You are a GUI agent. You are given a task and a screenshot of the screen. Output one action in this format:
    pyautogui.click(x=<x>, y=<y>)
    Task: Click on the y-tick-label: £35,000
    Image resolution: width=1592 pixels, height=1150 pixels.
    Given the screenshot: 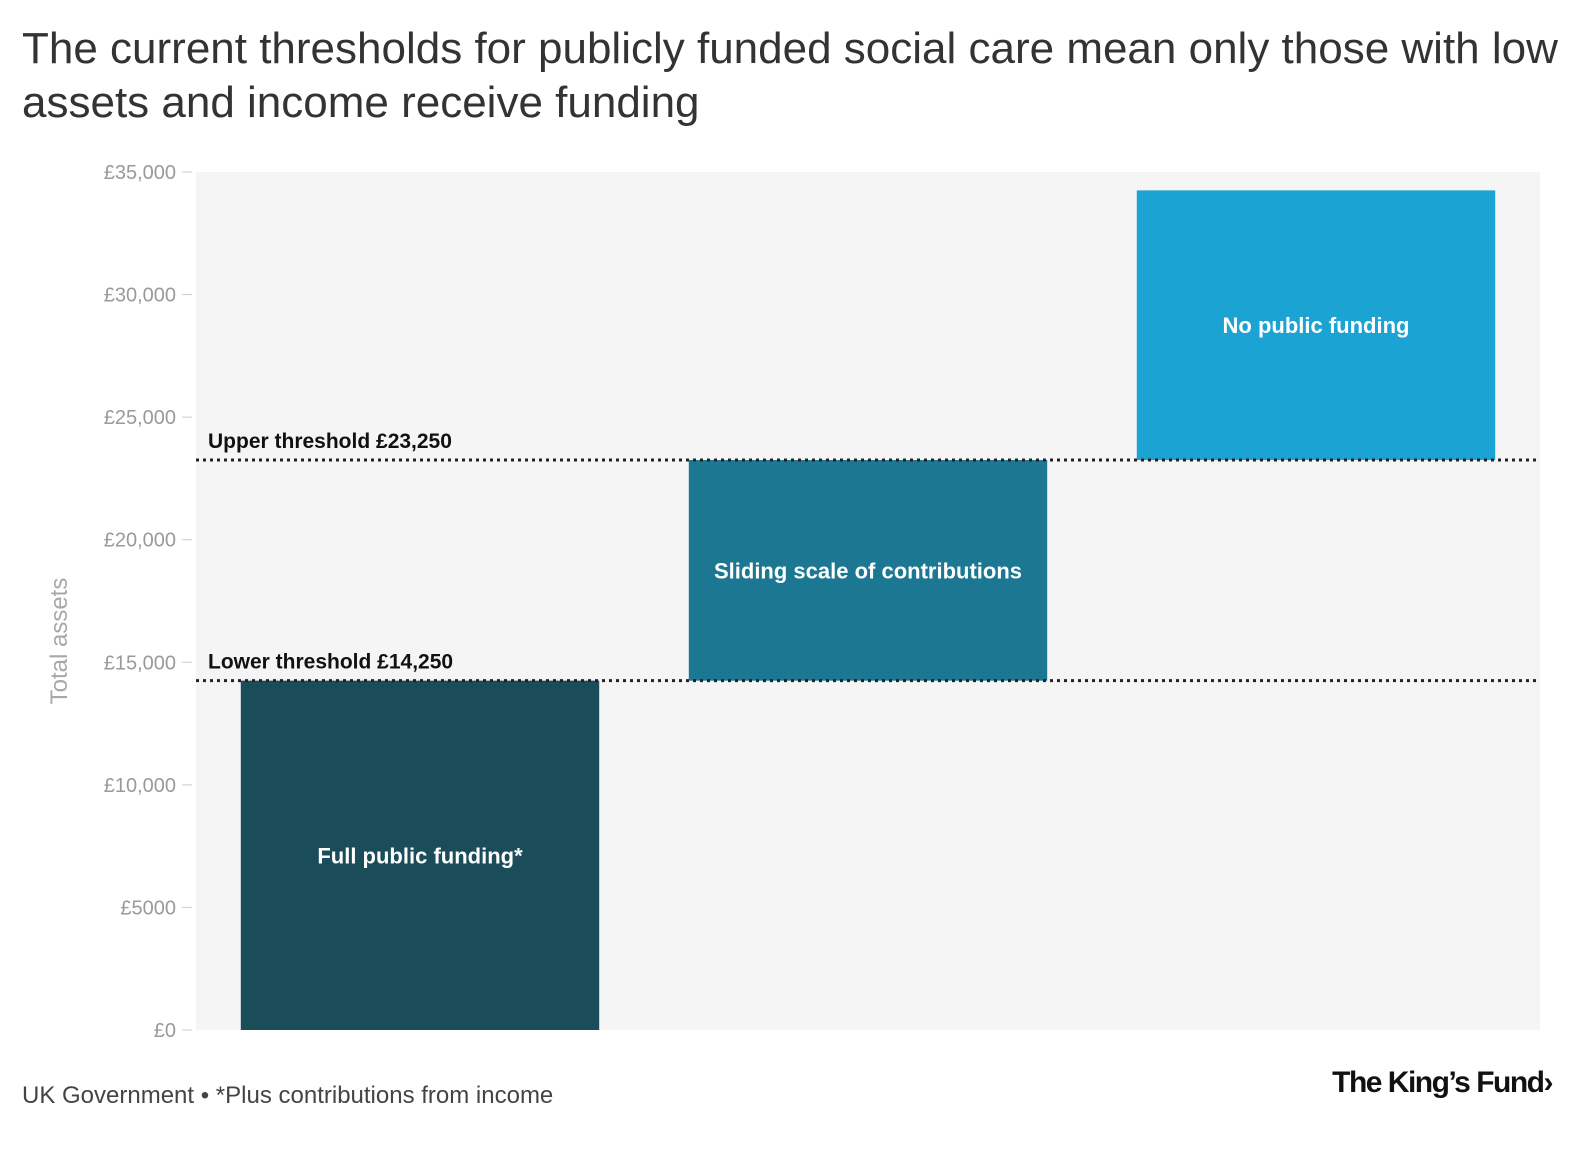 What is the action you would take?
    pyautogui.click(x=140, y=173)
    